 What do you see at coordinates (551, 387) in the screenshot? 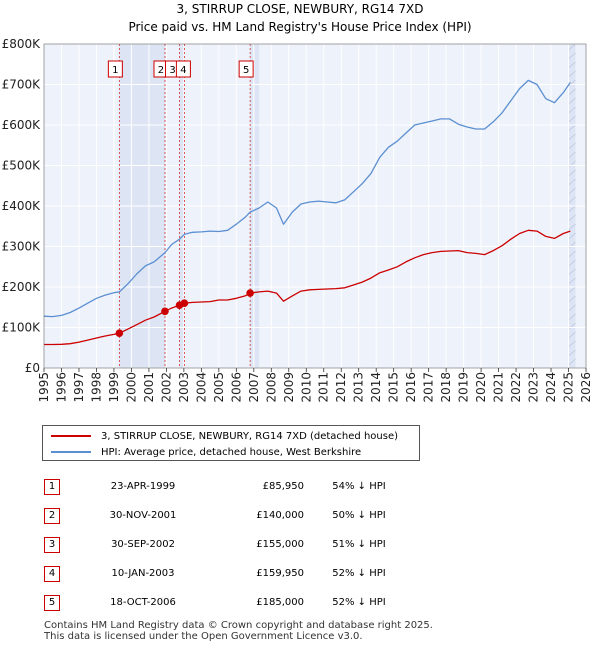
I see `x-tick-label: 2024` at bounding box center [551, 387].